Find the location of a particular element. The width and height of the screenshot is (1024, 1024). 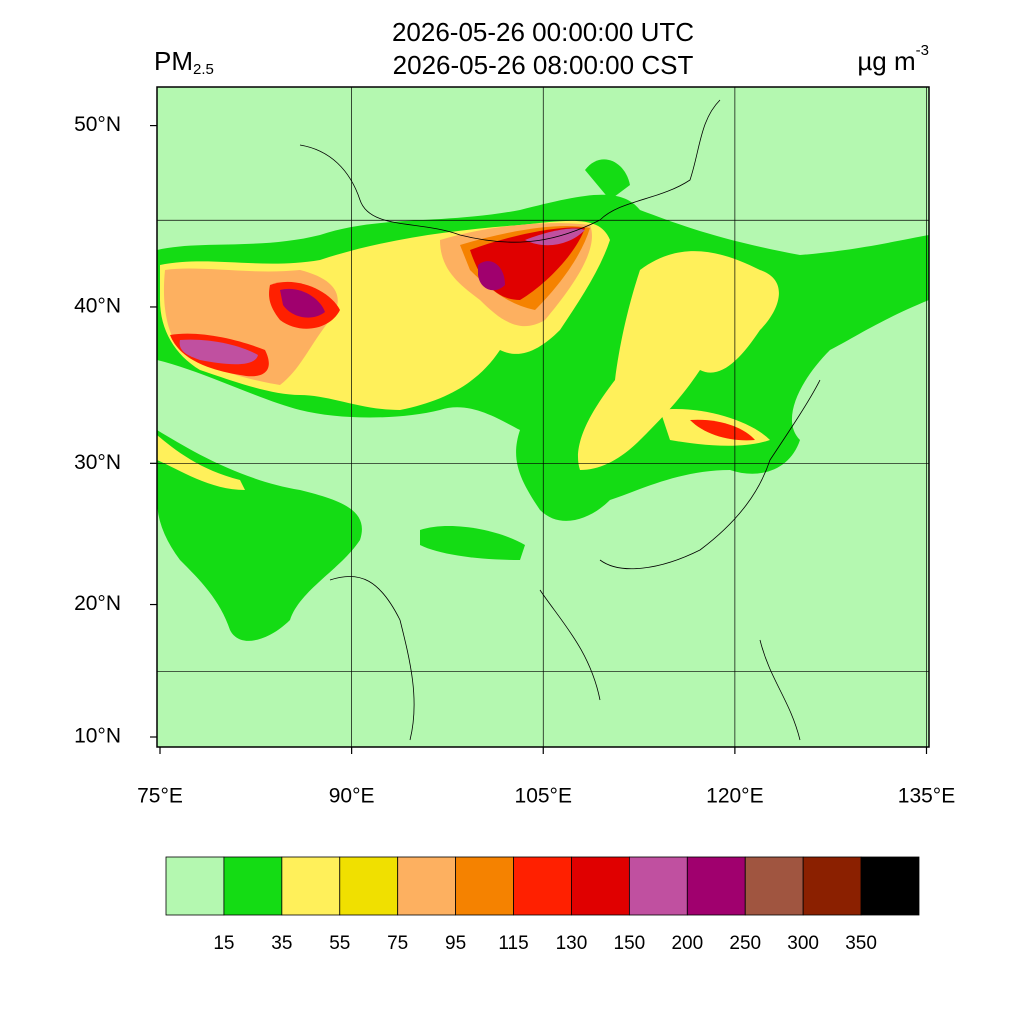

units-label: µg m-3 is located at coordinates (893, 59).